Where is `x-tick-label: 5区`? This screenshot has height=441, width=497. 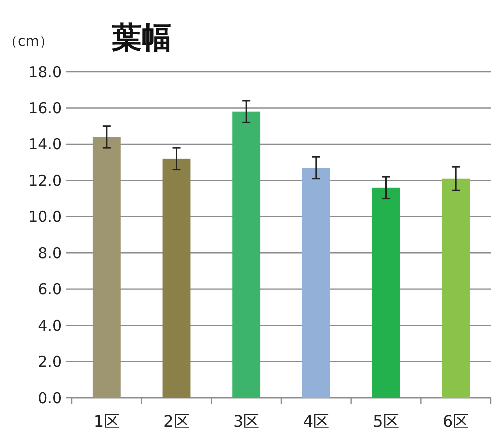 x-tick-label: 5区 is located at coordinates (386, 421).